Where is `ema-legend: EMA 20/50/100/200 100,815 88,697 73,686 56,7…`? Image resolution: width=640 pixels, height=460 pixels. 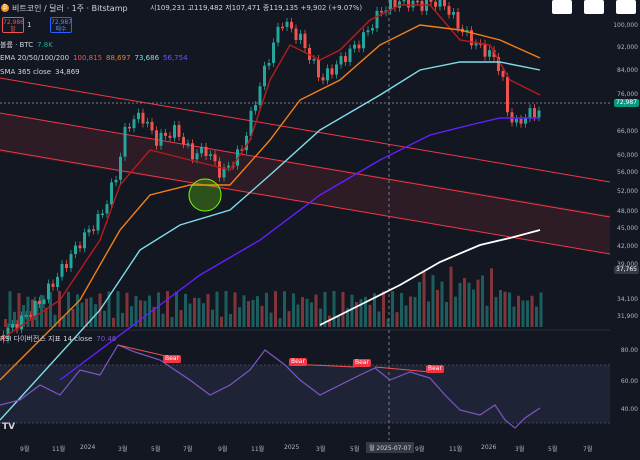 ema-legend: EMA 20/50/100/200 100,815 88,697 73,686 56,7… is located at coordinates (96, 58).